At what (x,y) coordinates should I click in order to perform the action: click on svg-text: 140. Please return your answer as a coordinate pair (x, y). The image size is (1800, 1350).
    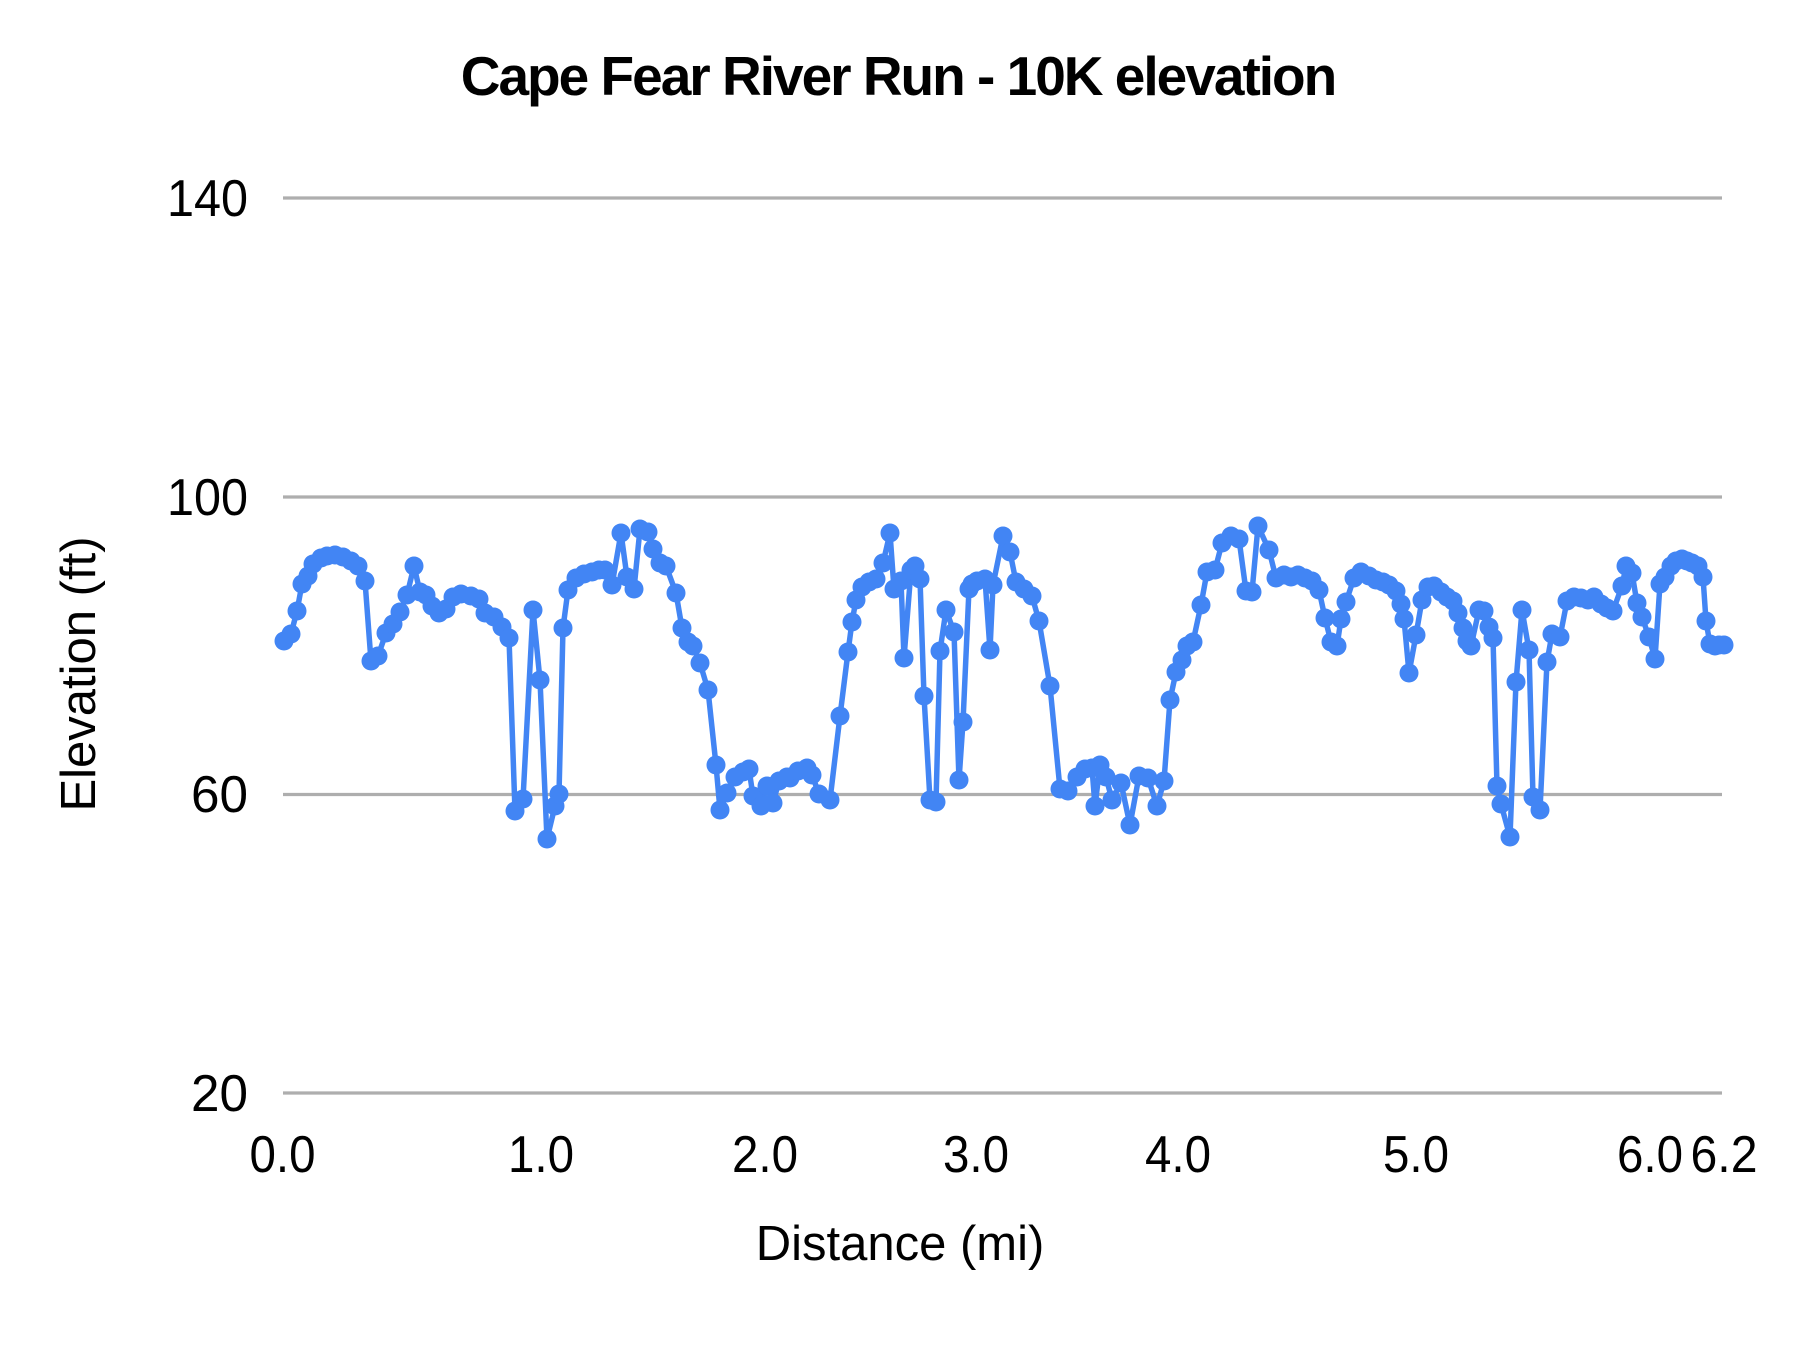
    Looking at the image, I should click on (207, 199).